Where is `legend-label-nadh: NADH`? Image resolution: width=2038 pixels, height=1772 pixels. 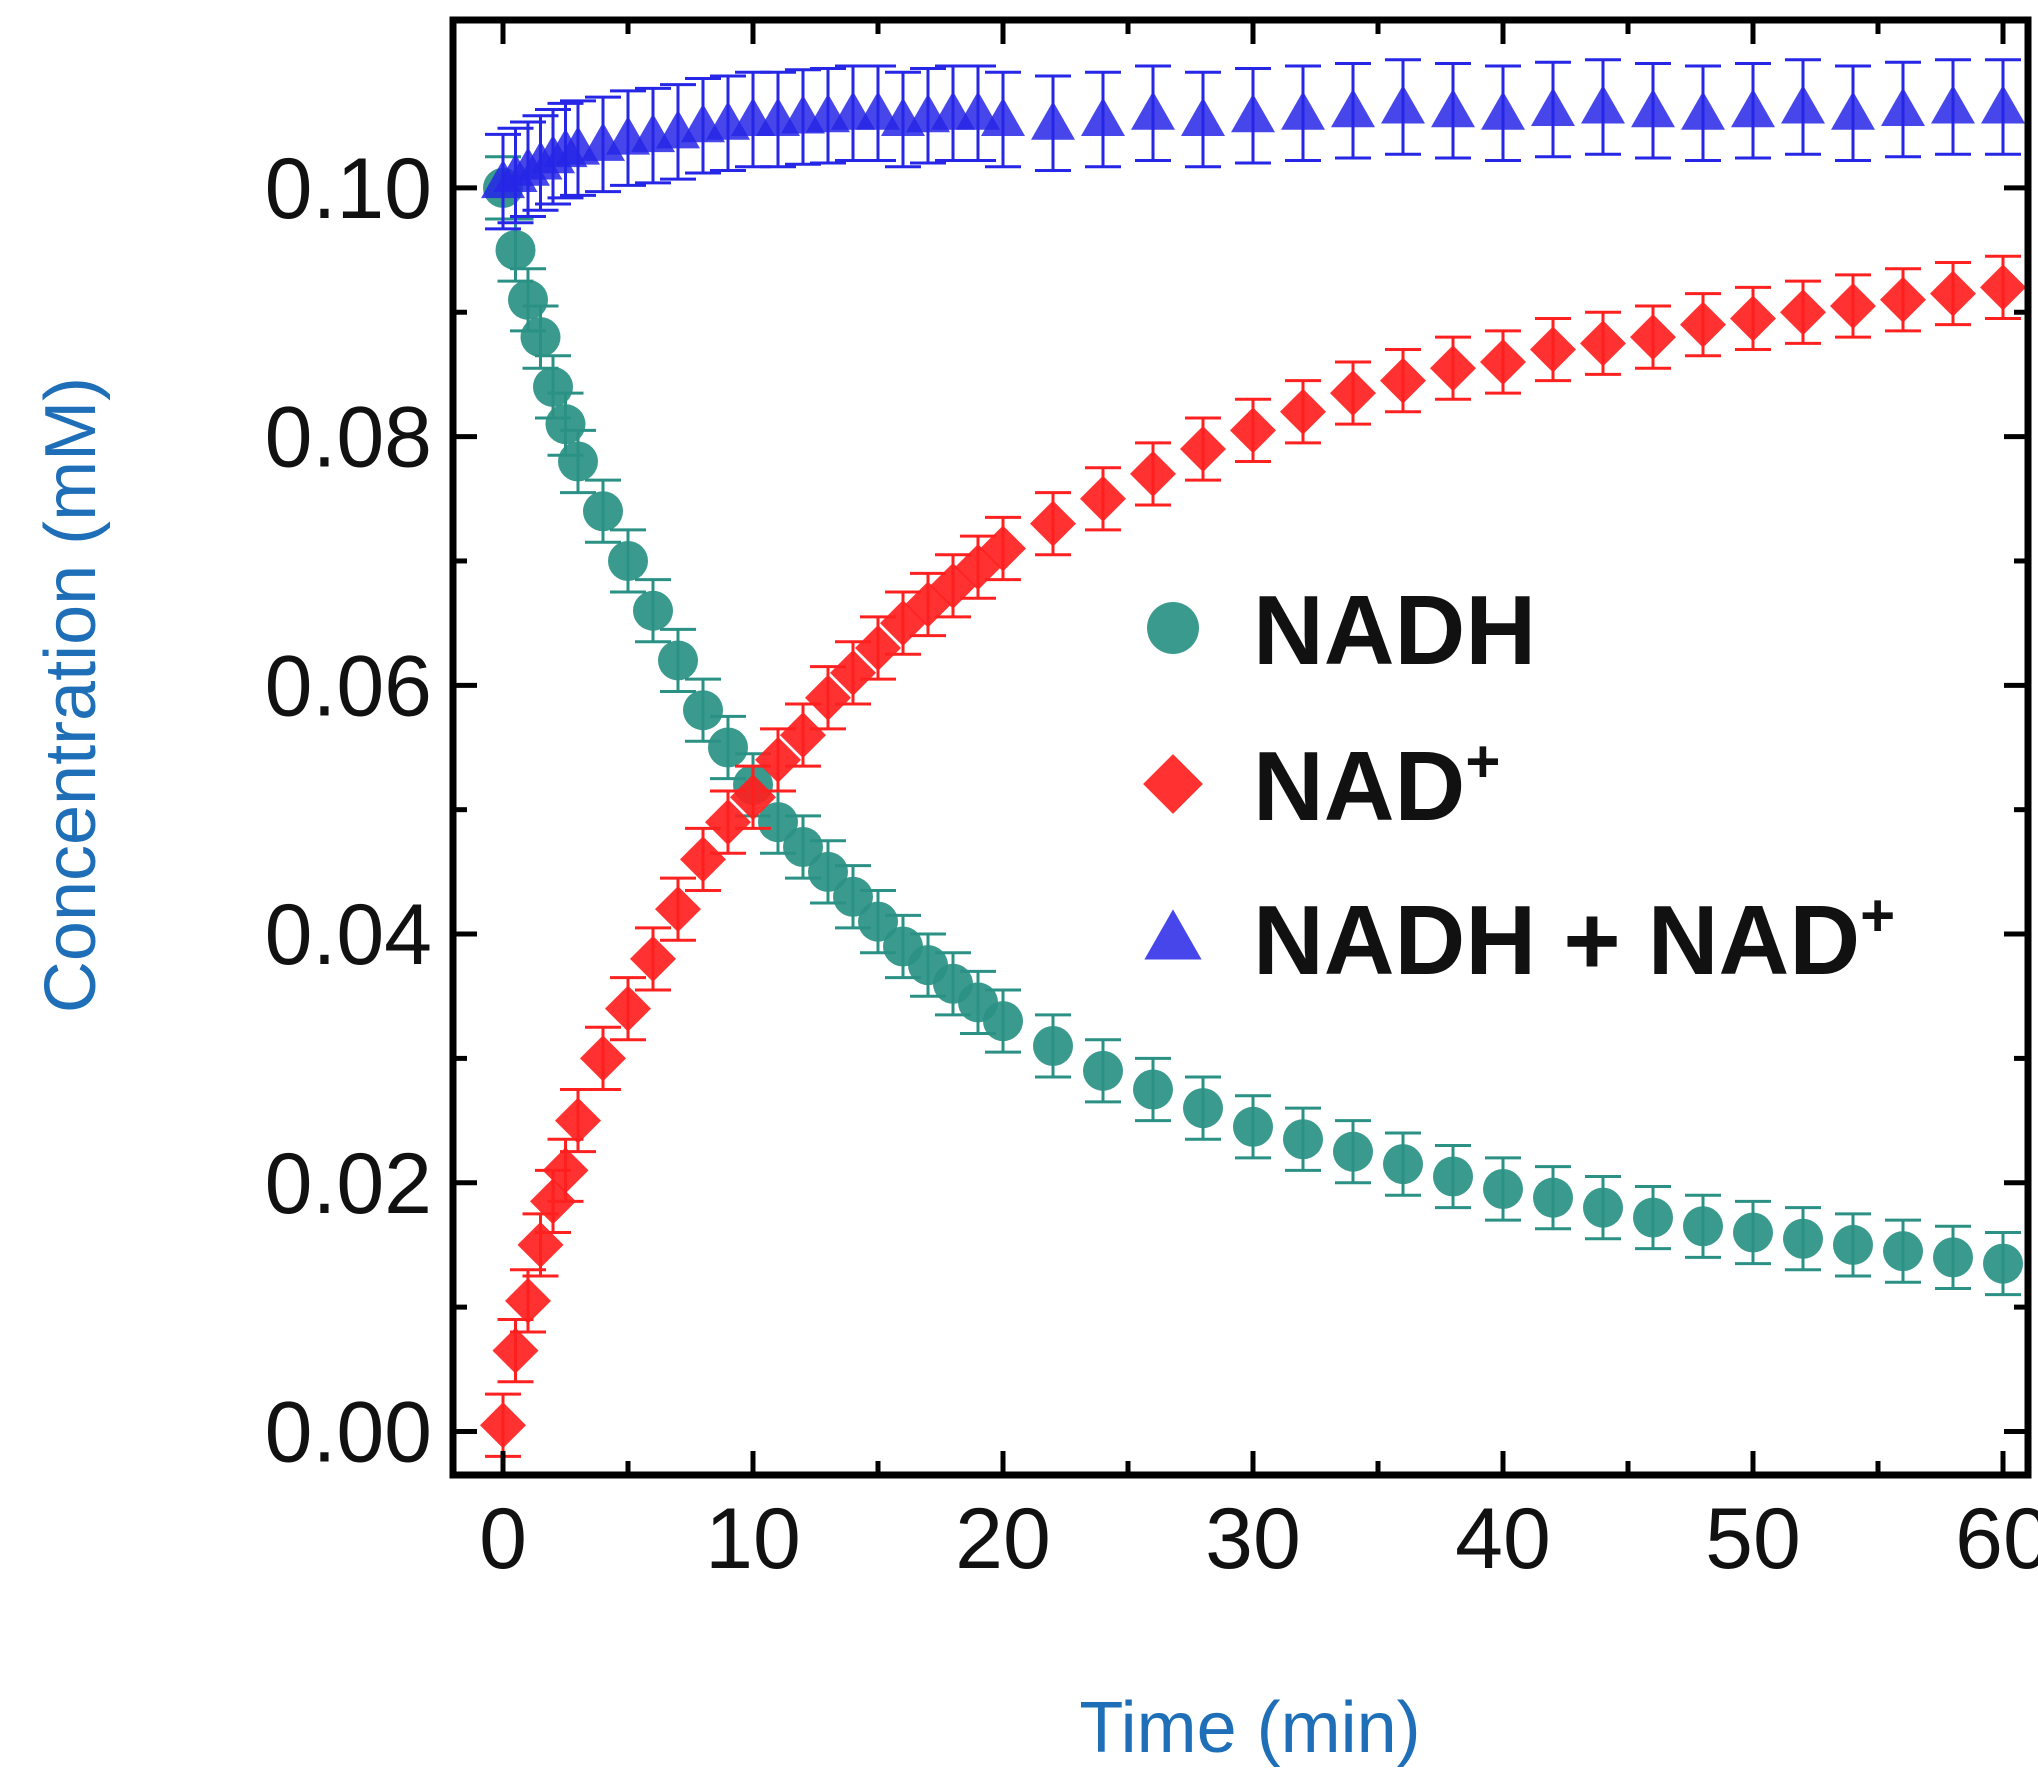 legend-label-nadh: NADH is located at coordinates (1394, 630).